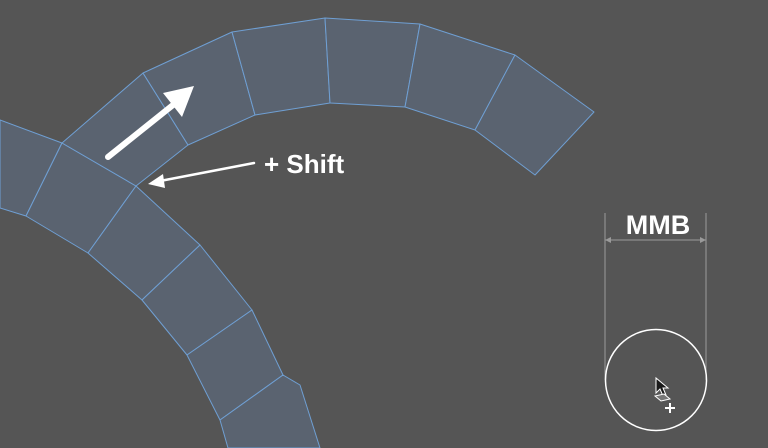 Image resolution: width=768 pixels, height=448 pixels. I want to click on shift-modifier-label: + Shift, so click(304, 164).